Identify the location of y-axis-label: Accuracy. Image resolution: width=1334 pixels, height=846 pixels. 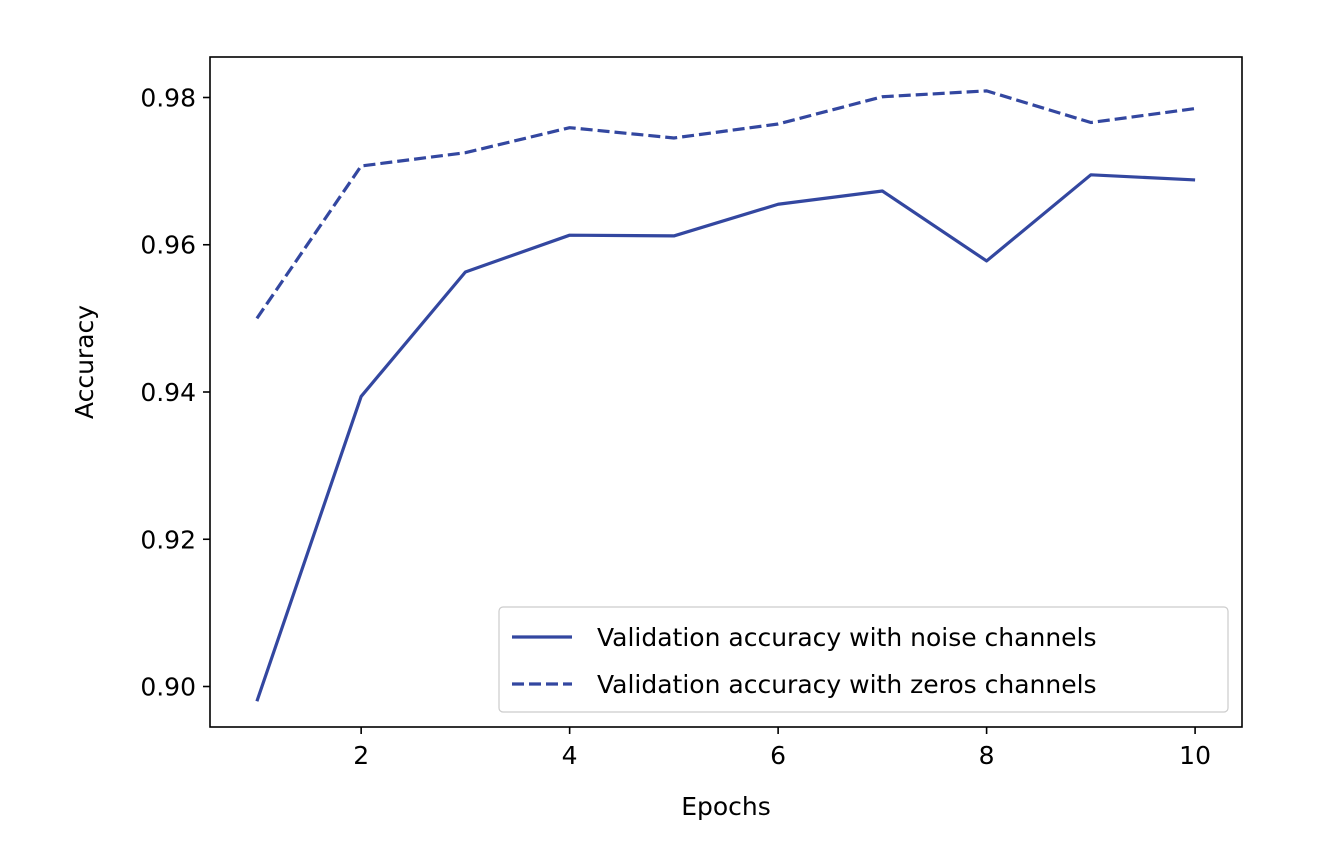
(84, 362).